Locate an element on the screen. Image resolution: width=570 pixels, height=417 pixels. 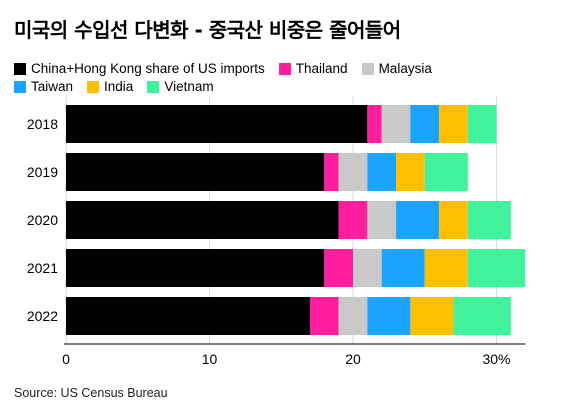
legend-item-malaysia: Malaysia is located at coordinates (396, 69).